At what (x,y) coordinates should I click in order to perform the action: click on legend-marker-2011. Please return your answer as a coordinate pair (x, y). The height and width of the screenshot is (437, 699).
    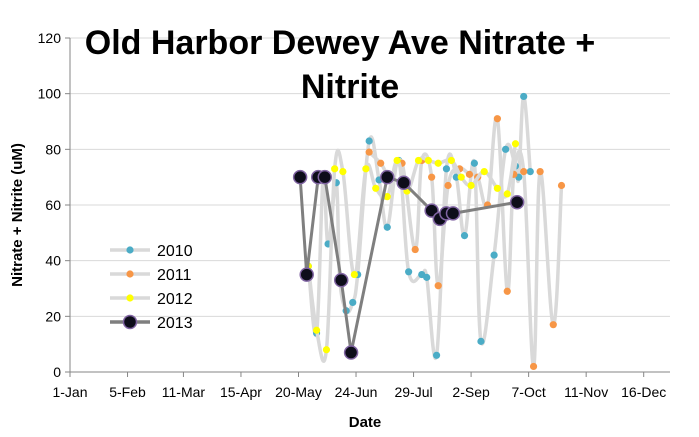
    Looking at the image, I should click on (130, 274).